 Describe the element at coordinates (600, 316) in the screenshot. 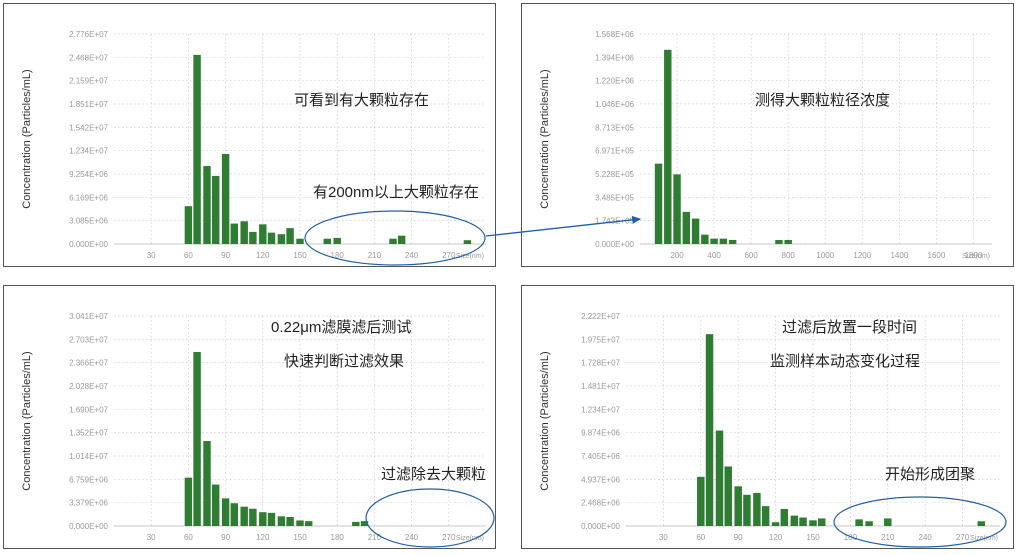

I see `y-tick-label: 2.222E+07` at that location.